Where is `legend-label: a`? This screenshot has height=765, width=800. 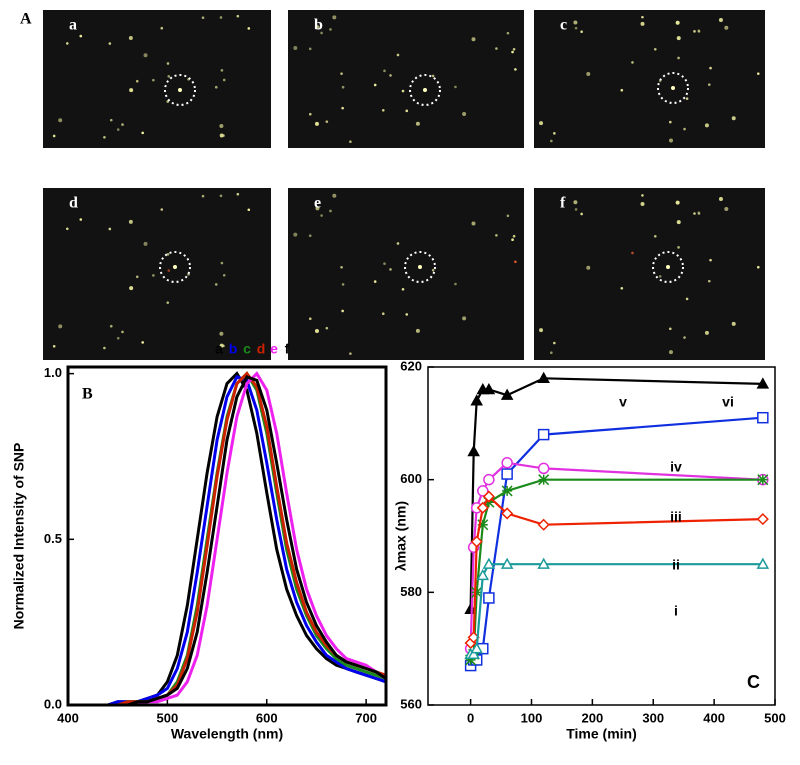
legend-label: a is located at coordinates (219, 349).